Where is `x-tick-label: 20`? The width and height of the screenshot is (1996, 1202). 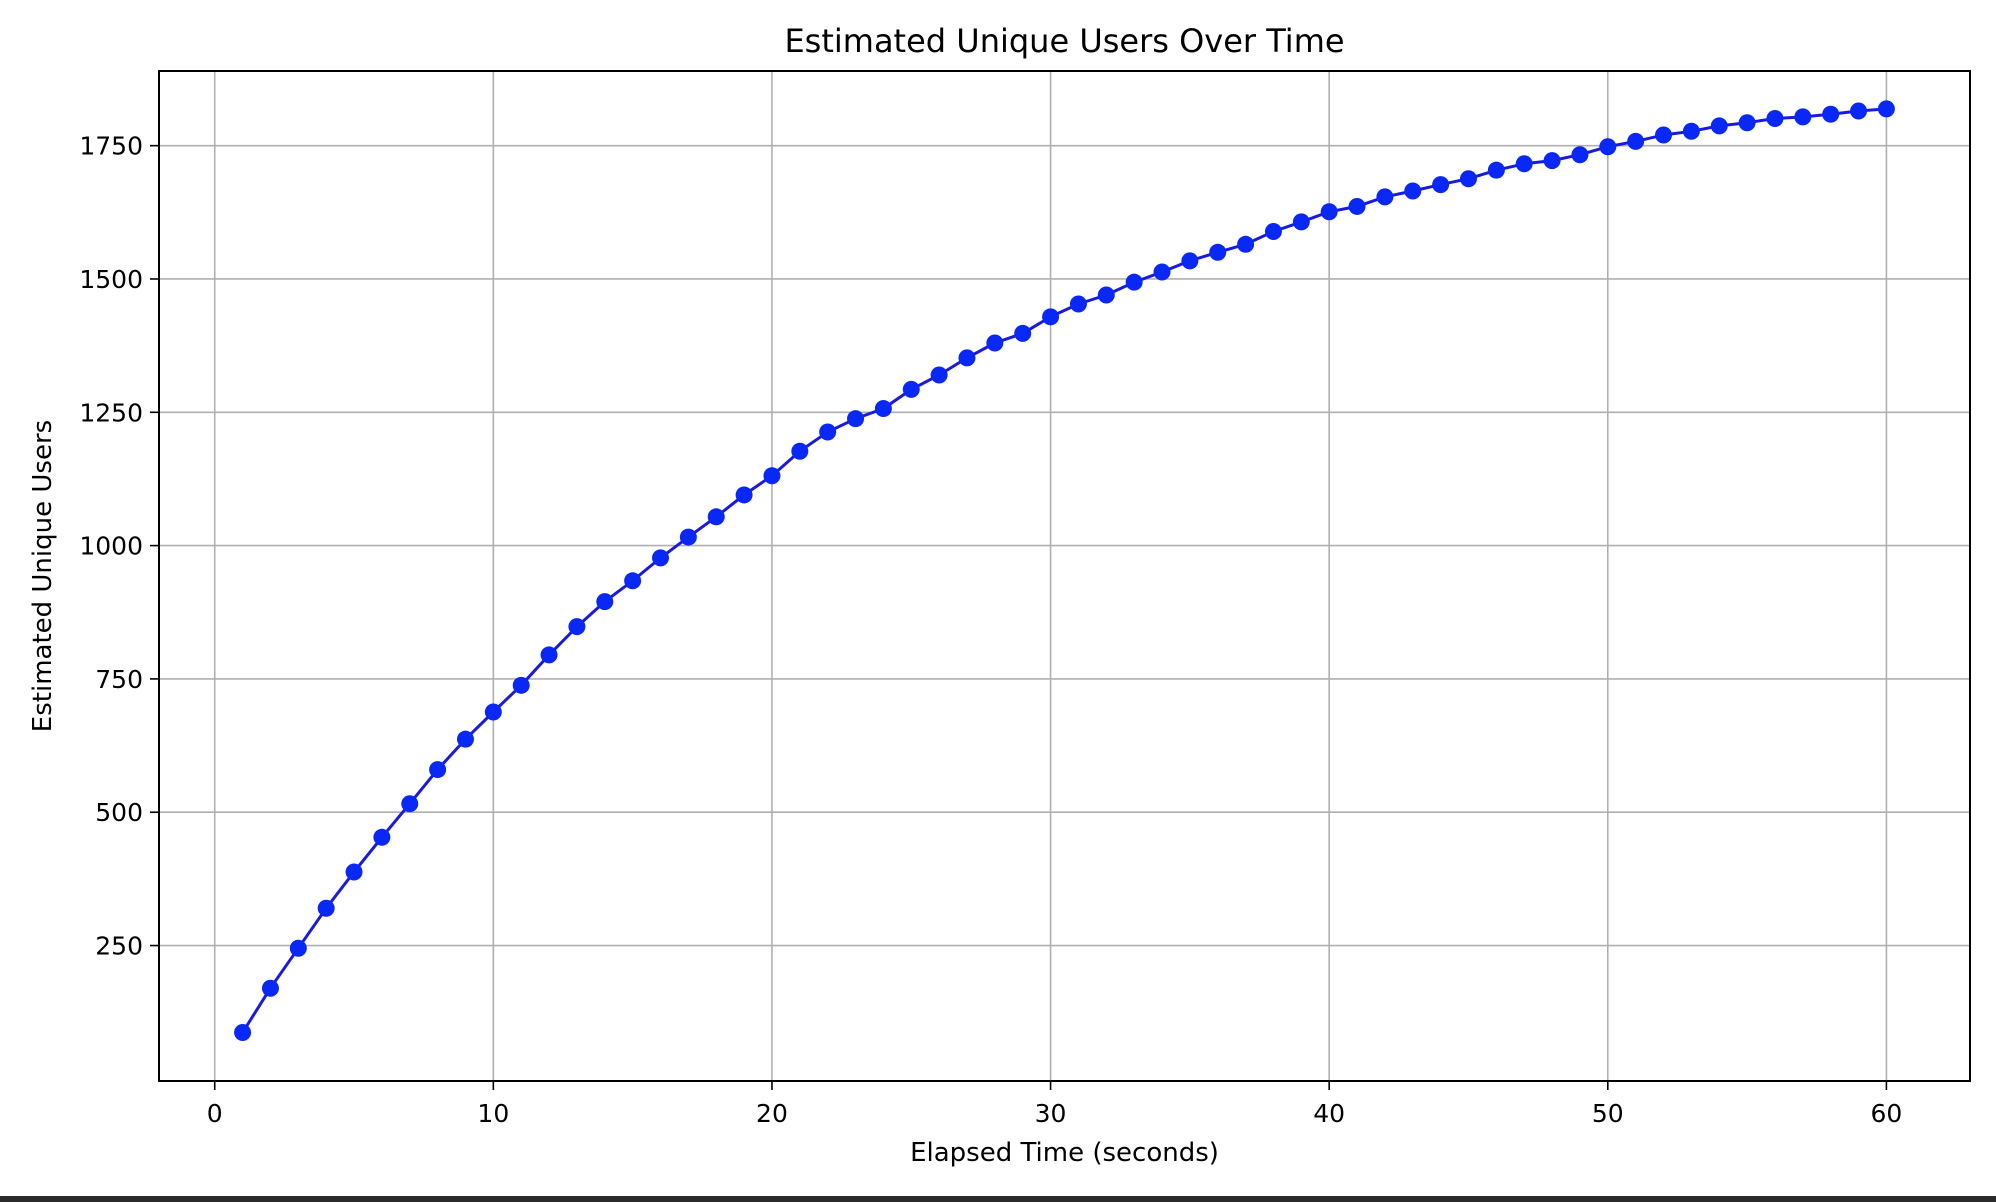 x-tick-label: 20 is located at coordinates (772, 1113).